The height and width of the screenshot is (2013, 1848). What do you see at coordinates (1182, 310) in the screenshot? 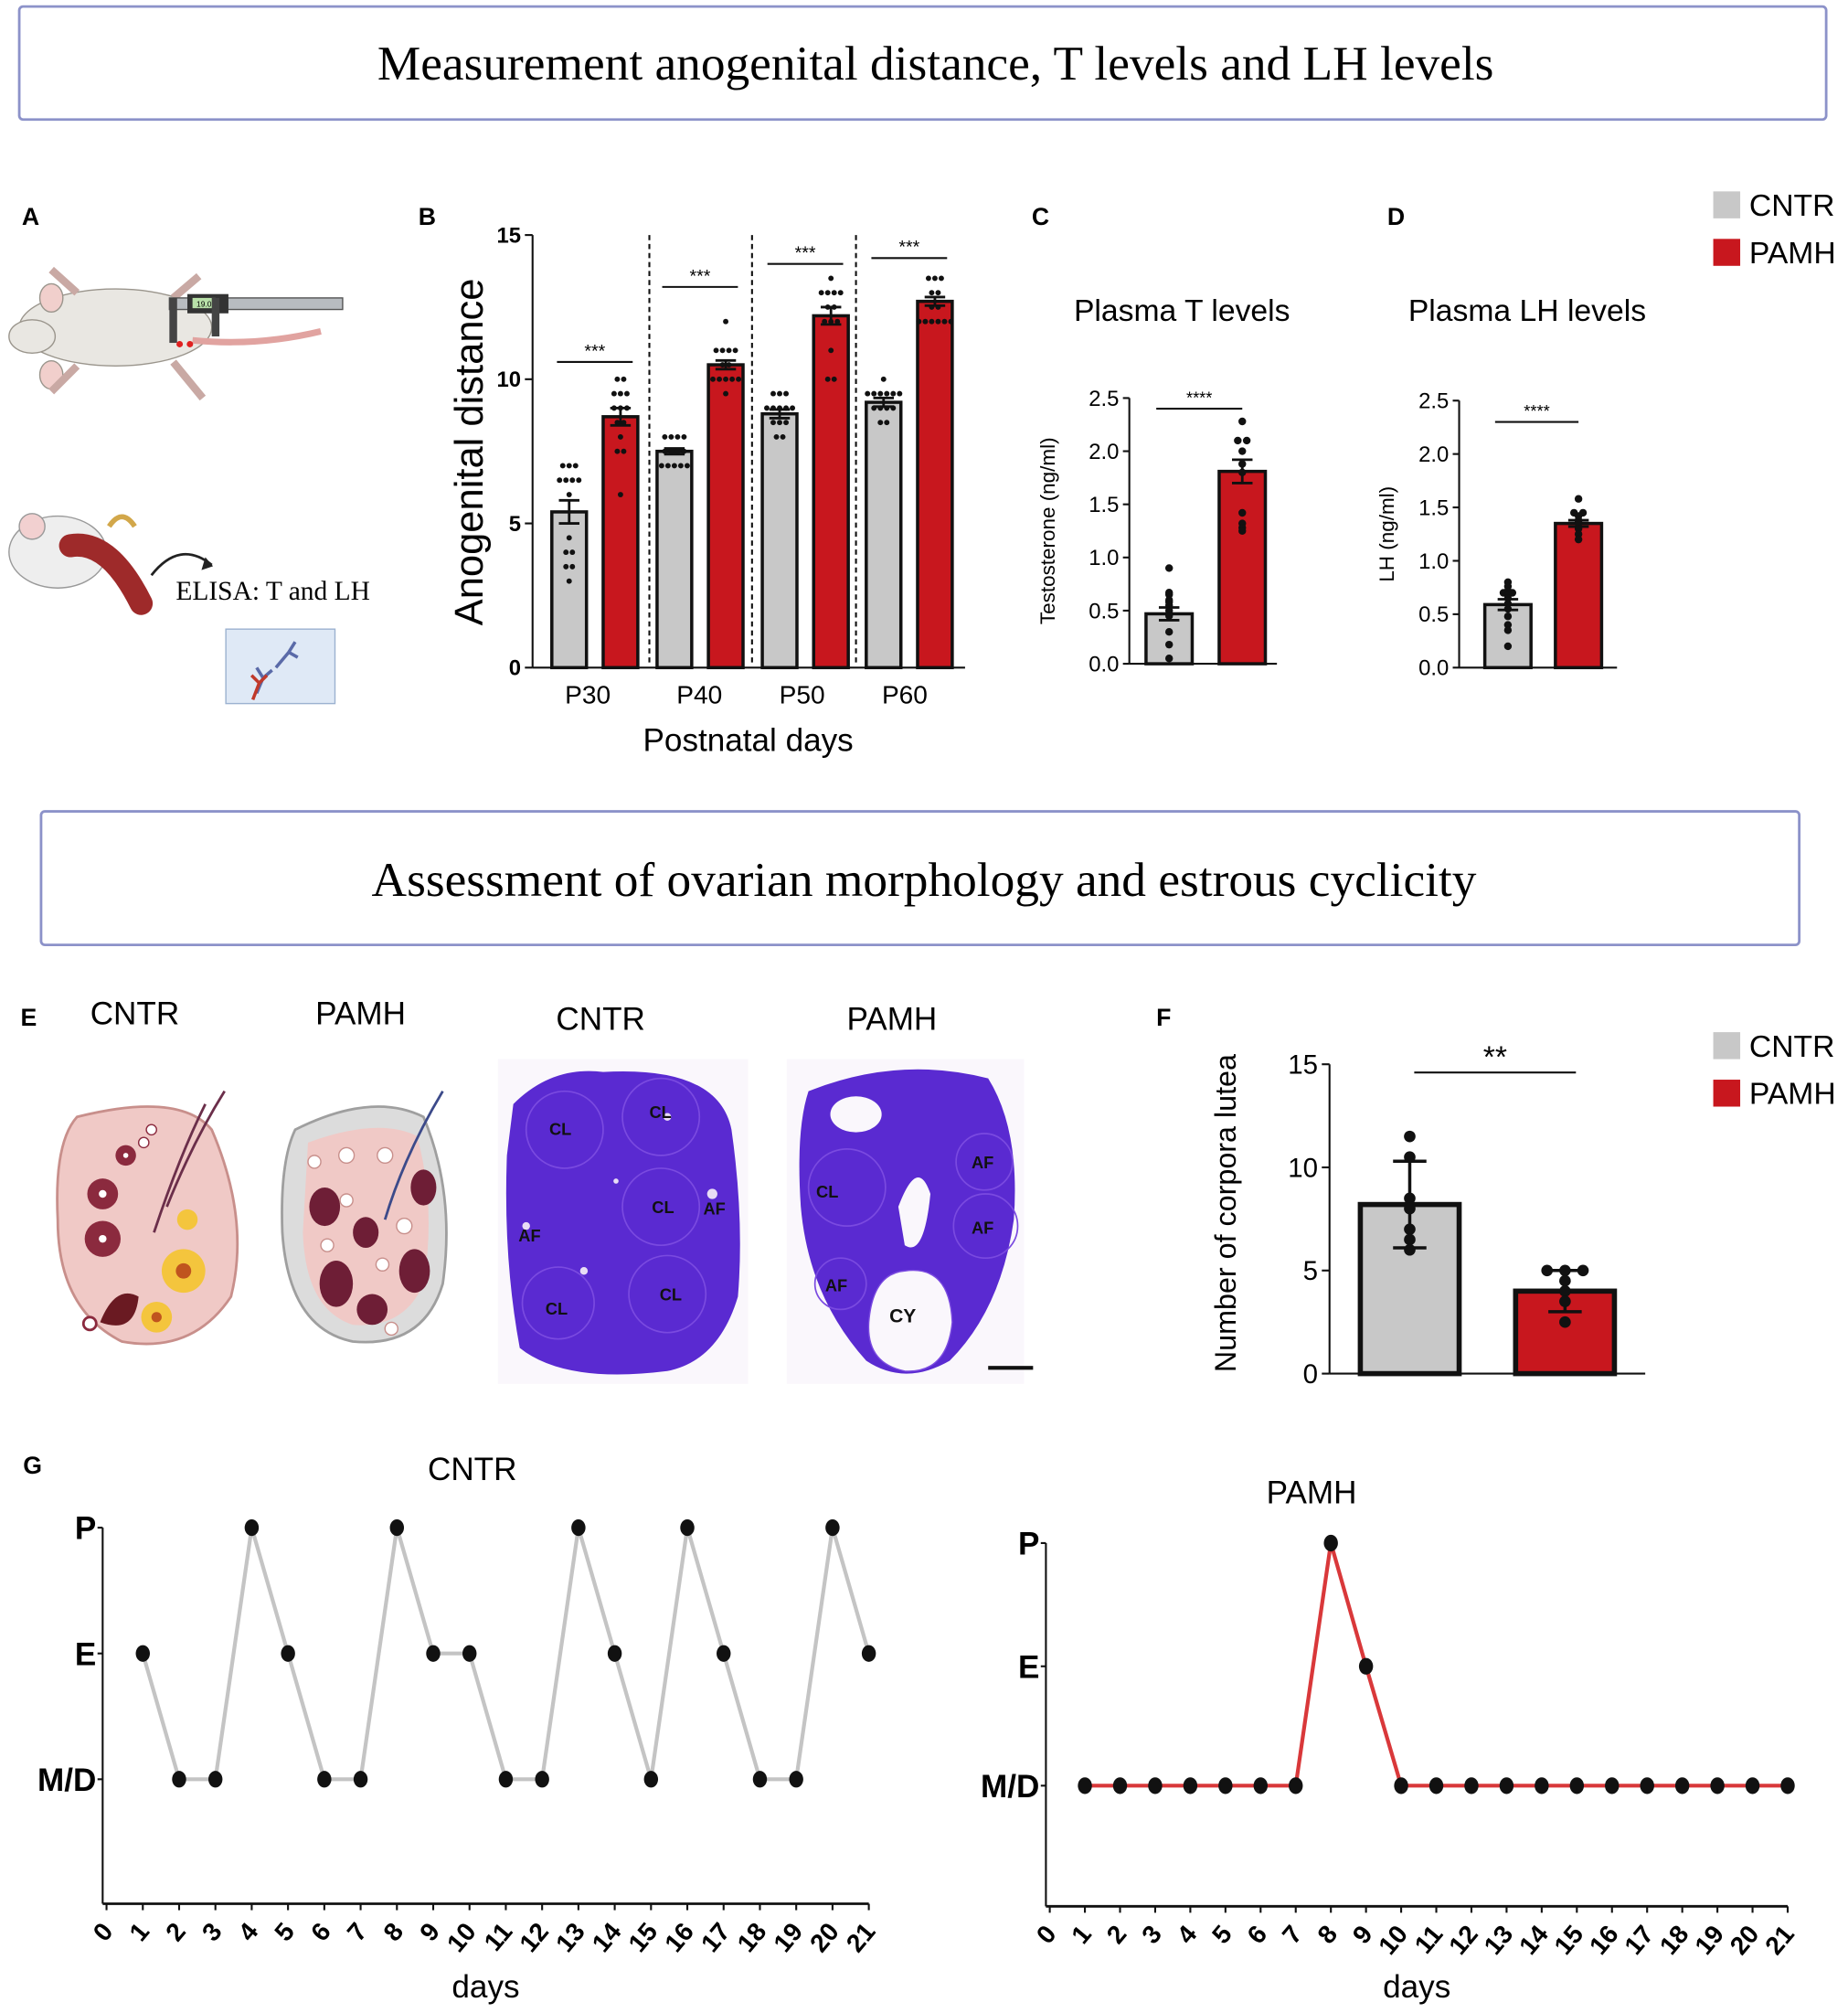
I see `chart-title: Plasma T levels` at bounding box center [1182, 310].